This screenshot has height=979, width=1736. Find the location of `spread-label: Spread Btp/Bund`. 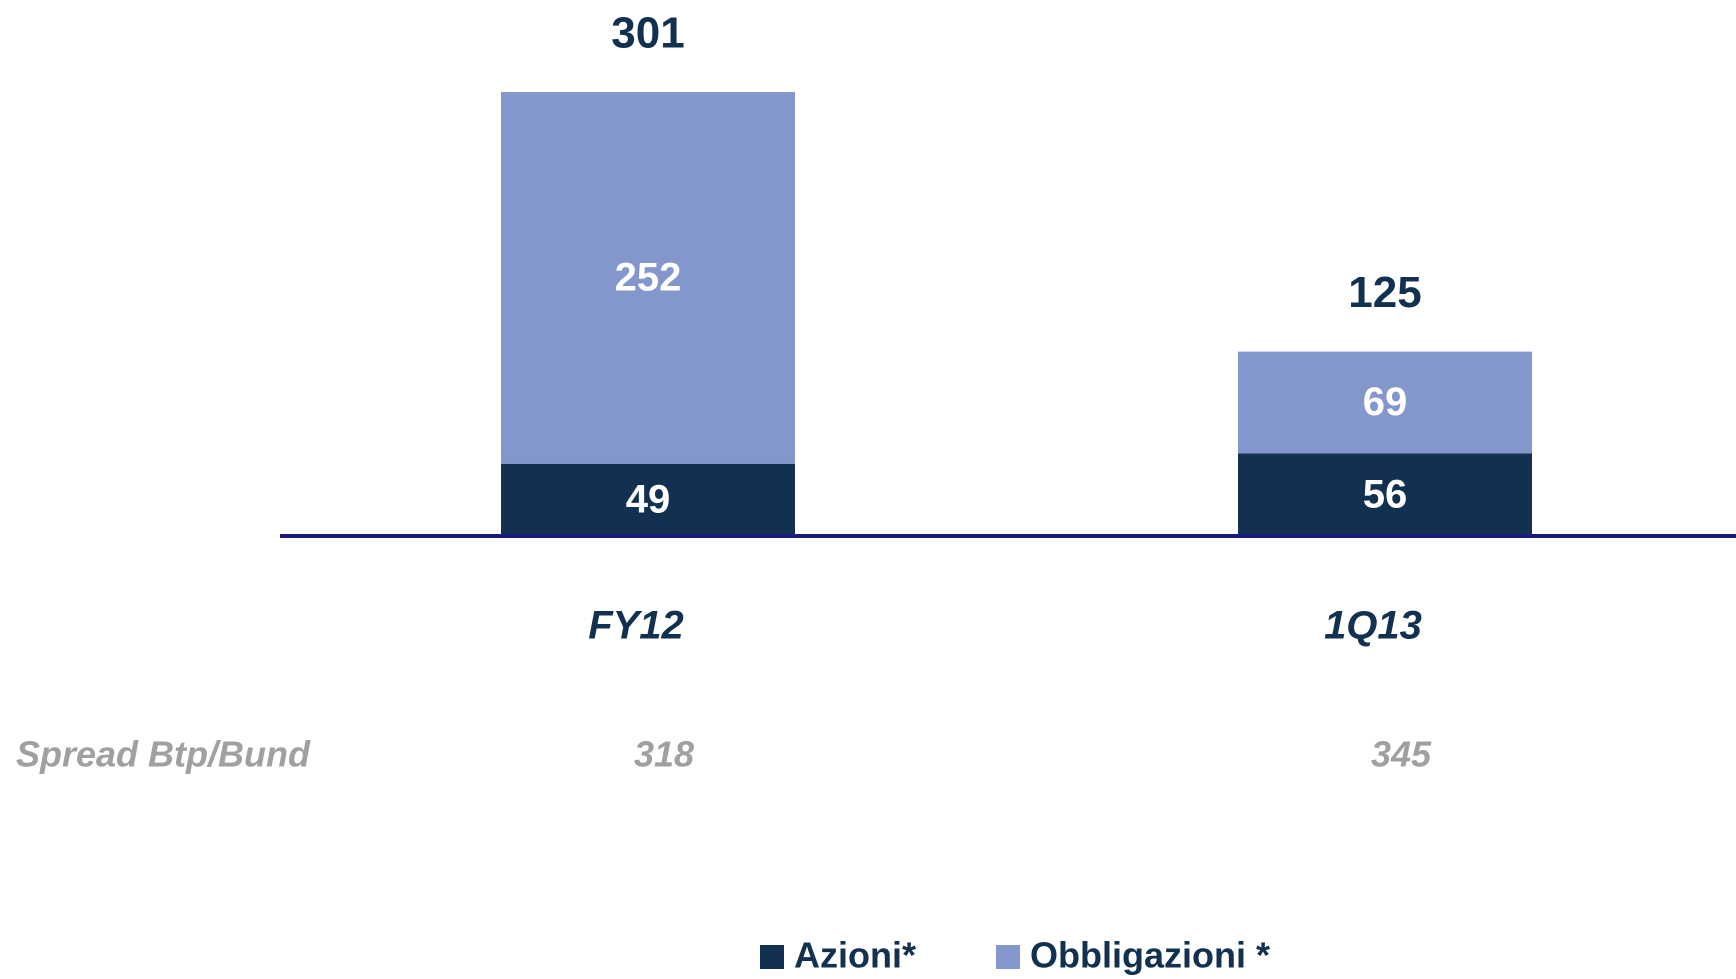

spread-label: Spread Btp/Bund is located at coordinates (163, 754).